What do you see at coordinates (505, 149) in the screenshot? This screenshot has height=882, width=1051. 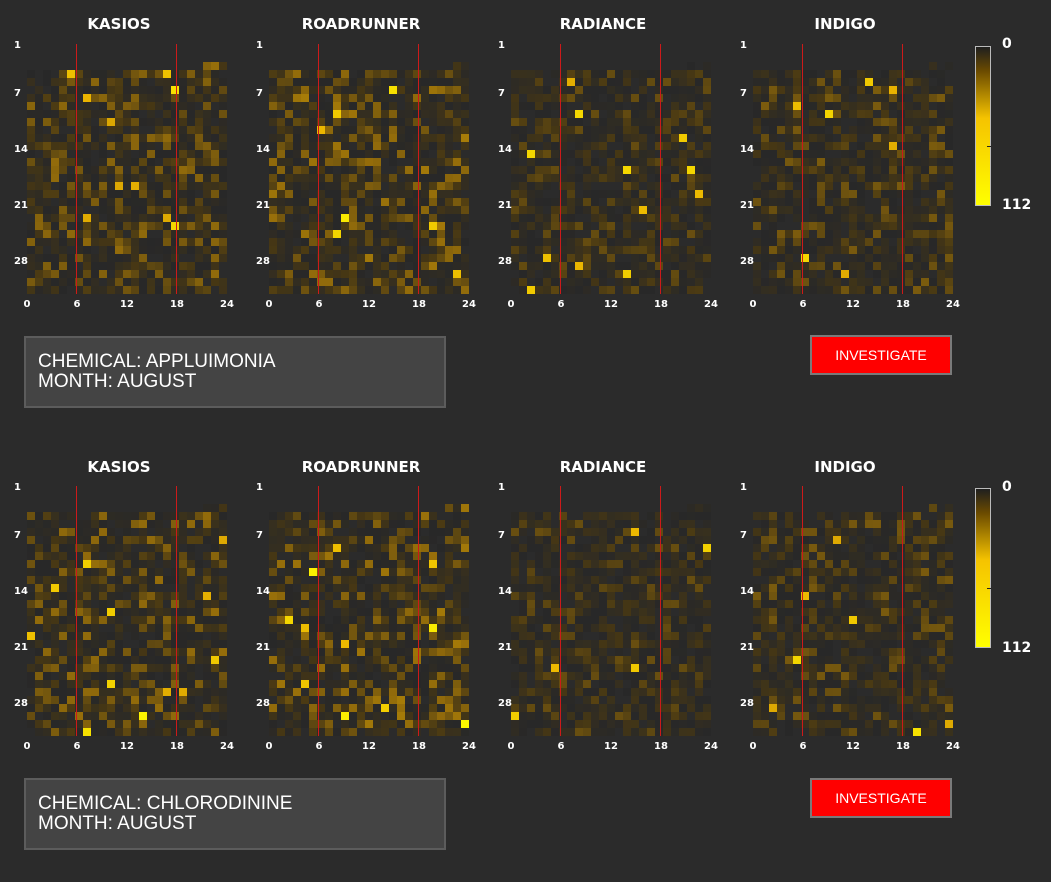 I see `y-tick-label: 14` at bounding box center [505, 149].